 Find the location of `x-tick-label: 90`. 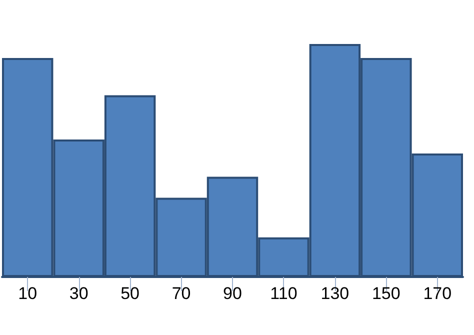

x-tick-label: 90 is located at coordinates (232, 293).